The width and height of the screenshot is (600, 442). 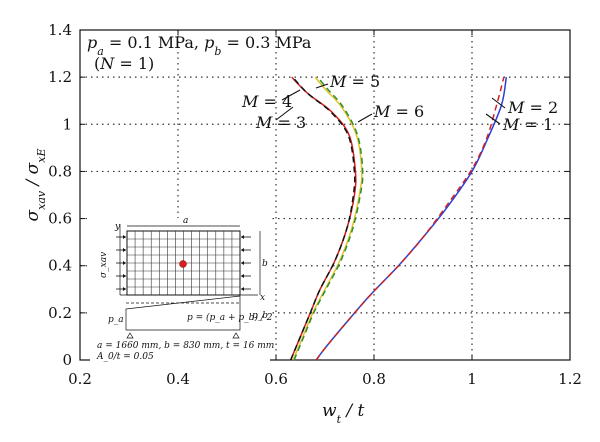 What do you see at coordinates (472, 379) in the screenshot?
I see `x-tick-label: 1` at bounding box center [472, 379].